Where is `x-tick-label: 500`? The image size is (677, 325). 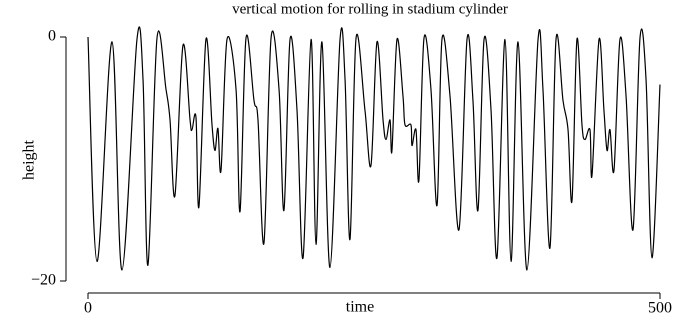 x-tick-label: 500 is located at coordinates (660, 308).